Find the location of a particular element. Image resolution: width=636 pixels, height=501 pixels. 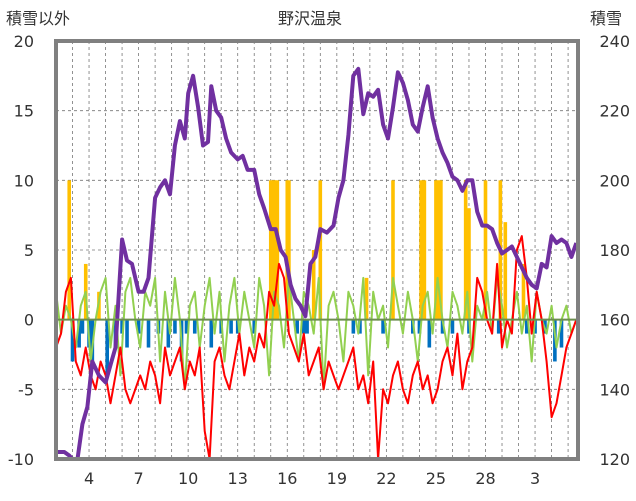

y-right-tick: 240 is located at coordinates (614, 41).